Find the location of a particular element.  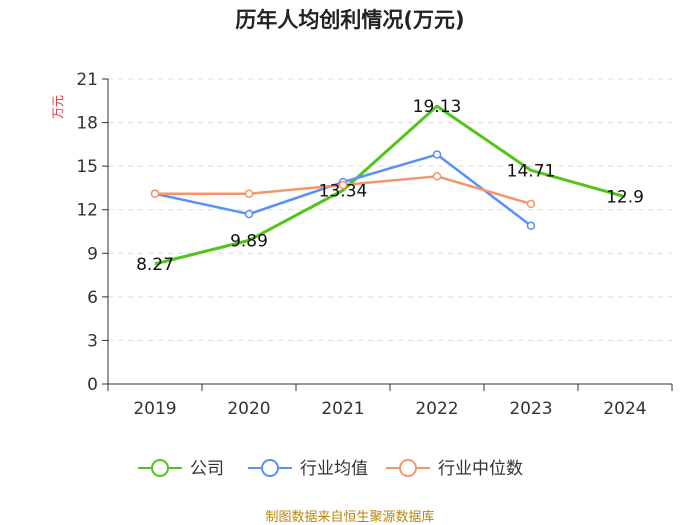

y-tick-label: 18 is located at coordinates (87, 124).